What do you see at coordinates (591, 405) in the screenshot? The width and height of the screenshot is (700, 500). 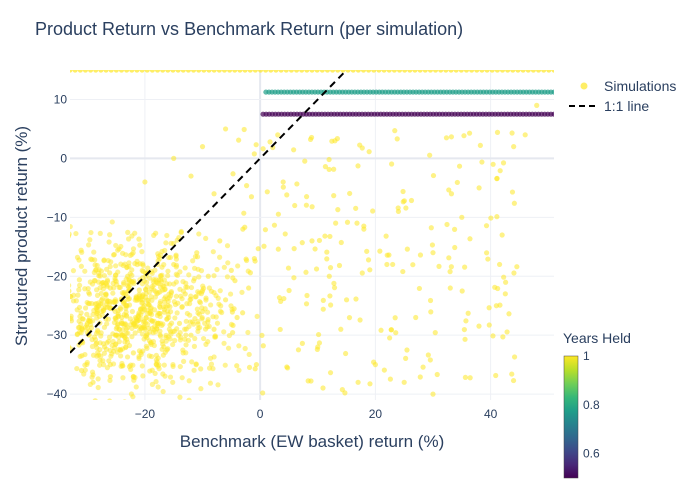 I see `colorbar-tick-label: 0.8` at bounding box center [591, 405].